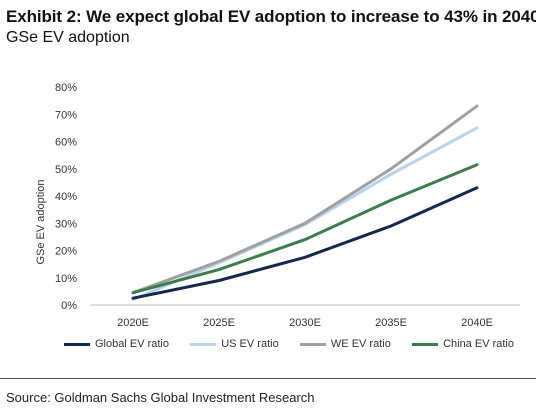  Describe the element at coordinates (68, 37) in the screenshot. I see `chart-subtitle: GSe EV adoption` at that location.